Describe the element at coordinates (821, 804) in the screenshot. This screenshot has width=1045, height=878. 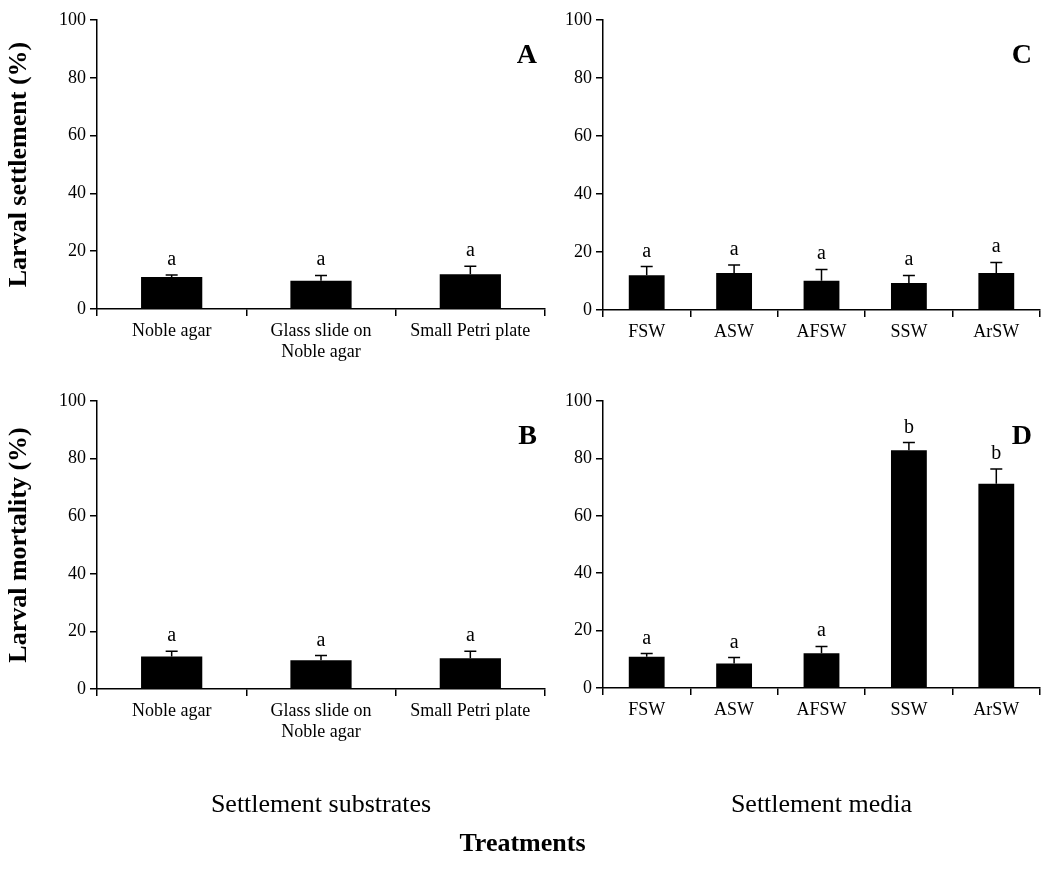
I see `x-axis-title: Settlement media` at that location.